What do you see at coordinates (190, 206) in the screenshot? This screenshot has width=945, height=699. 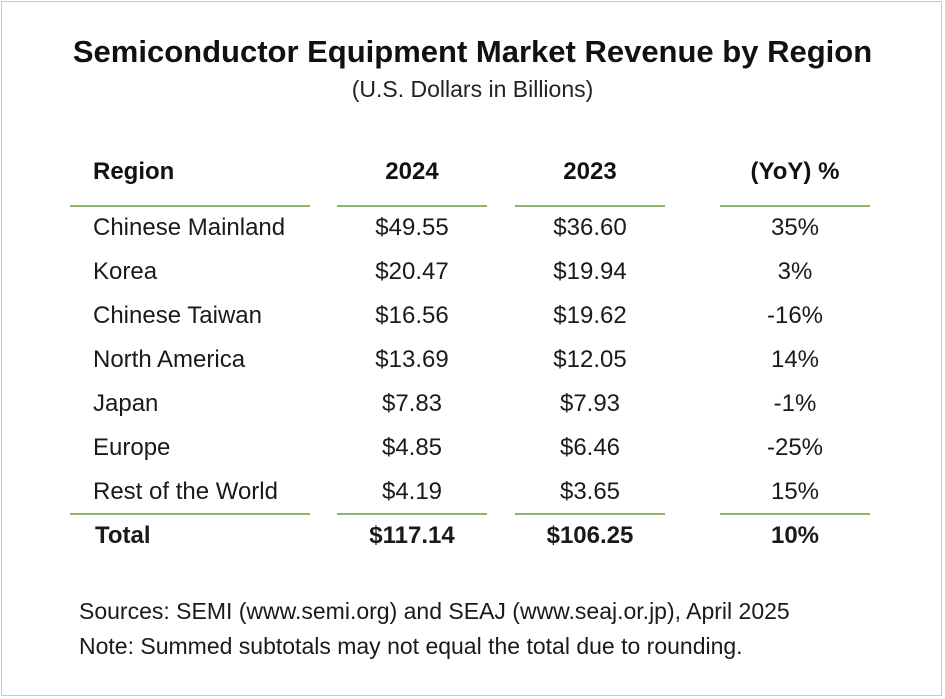 I see `header-rule-region` at bounding box center [190, 206].